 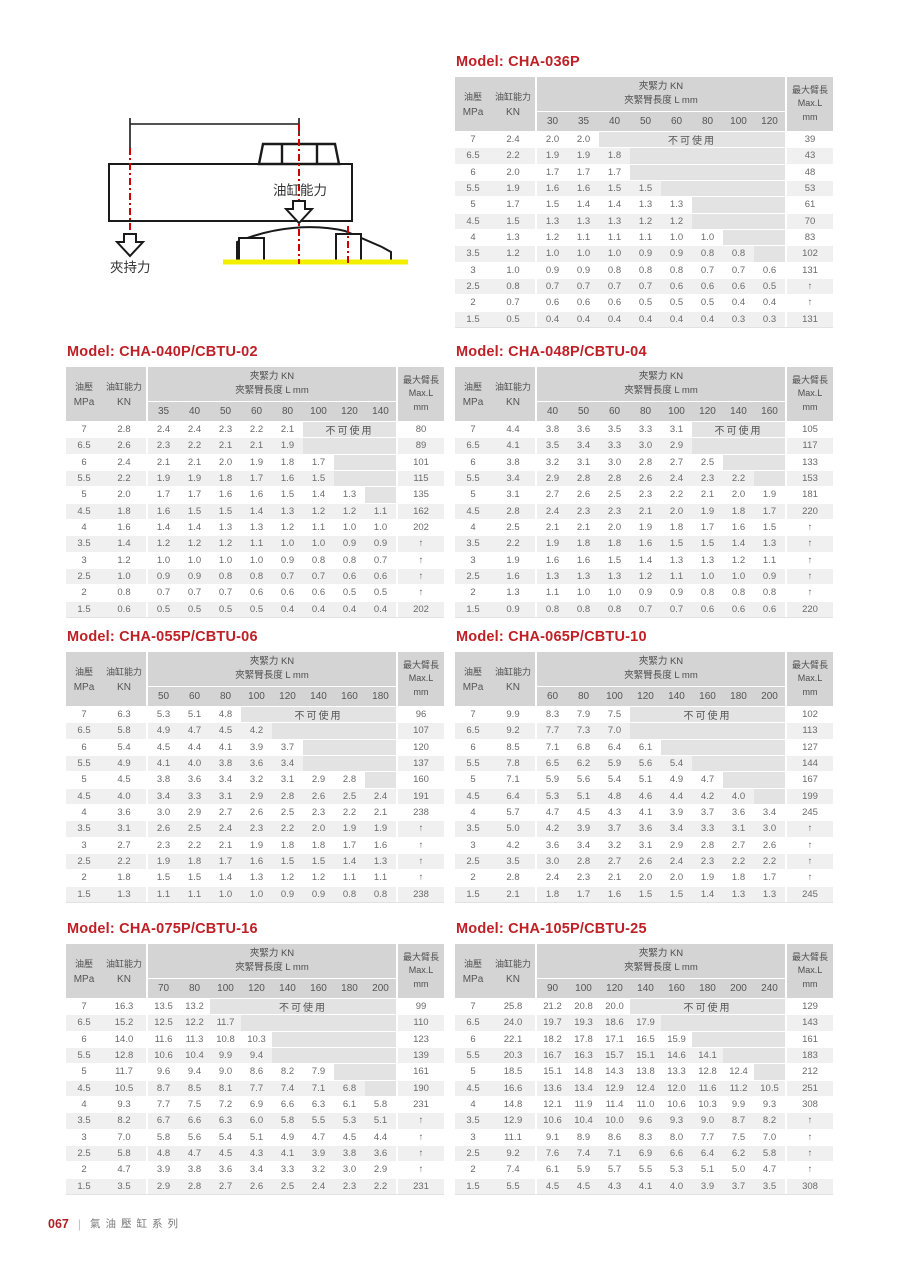 What do you see at coordinates (255, 878) in the screenshot?
I see `table-row: 2 1.8 1.5 1.5 1.4 1.3 1.2 1.2 1.1 1.1 ↑` at bounding box center [255, 878].